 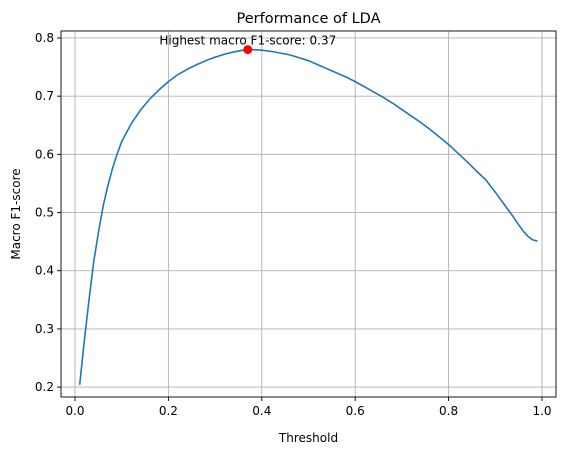 What do you see at coordinates (355, 411) in the screenshot?
I see `x-tick-label: 0.6` at bounding box center [355, 411].